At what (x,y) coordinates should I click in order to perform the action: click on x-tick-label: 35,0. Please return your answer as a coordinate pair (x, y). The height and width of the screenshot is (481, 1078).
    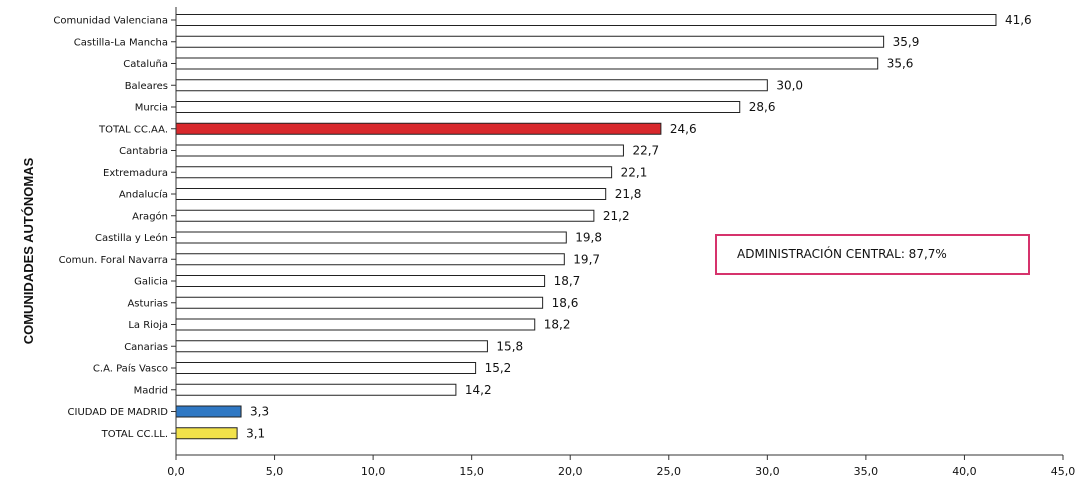
    Looking at the image, I should click on (866, 471).